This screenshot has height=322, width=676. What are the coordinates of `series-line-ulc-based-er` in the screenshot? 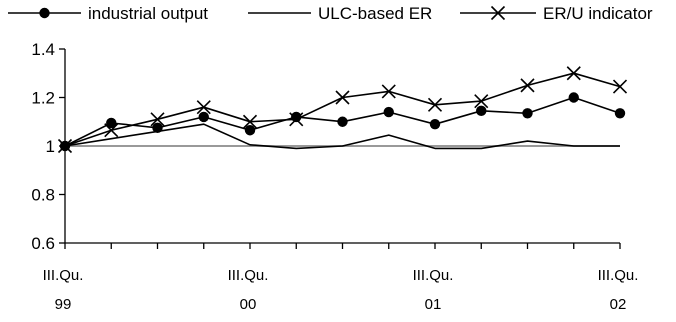 It's located at (342, 136).